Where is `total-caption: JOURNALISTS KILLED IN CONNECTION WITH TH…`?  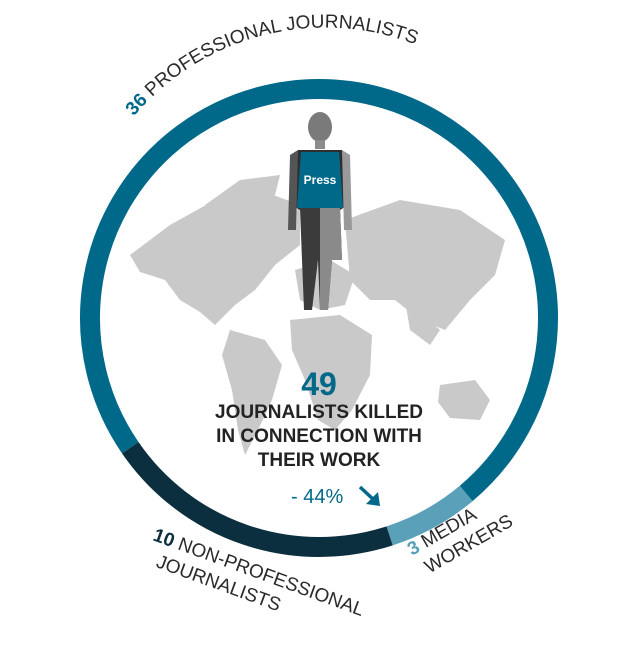
total-caption: JOURNALISTS KILLED IN CONNECTION WITH TH… is located at coordinates (319, 437).